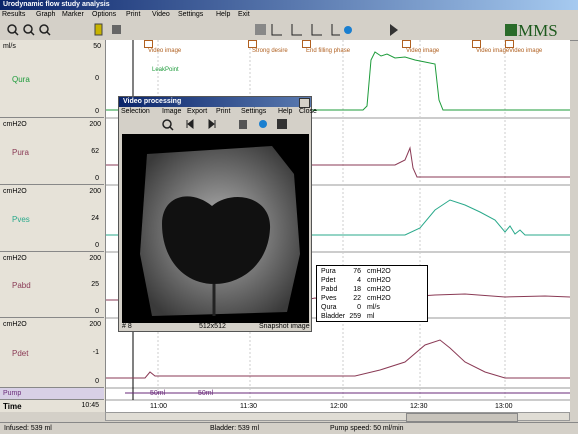  What do you see at coordinates (73, 14) in the screenshot?
I see `menu-item: Marker` at bounding box center [73, 14].